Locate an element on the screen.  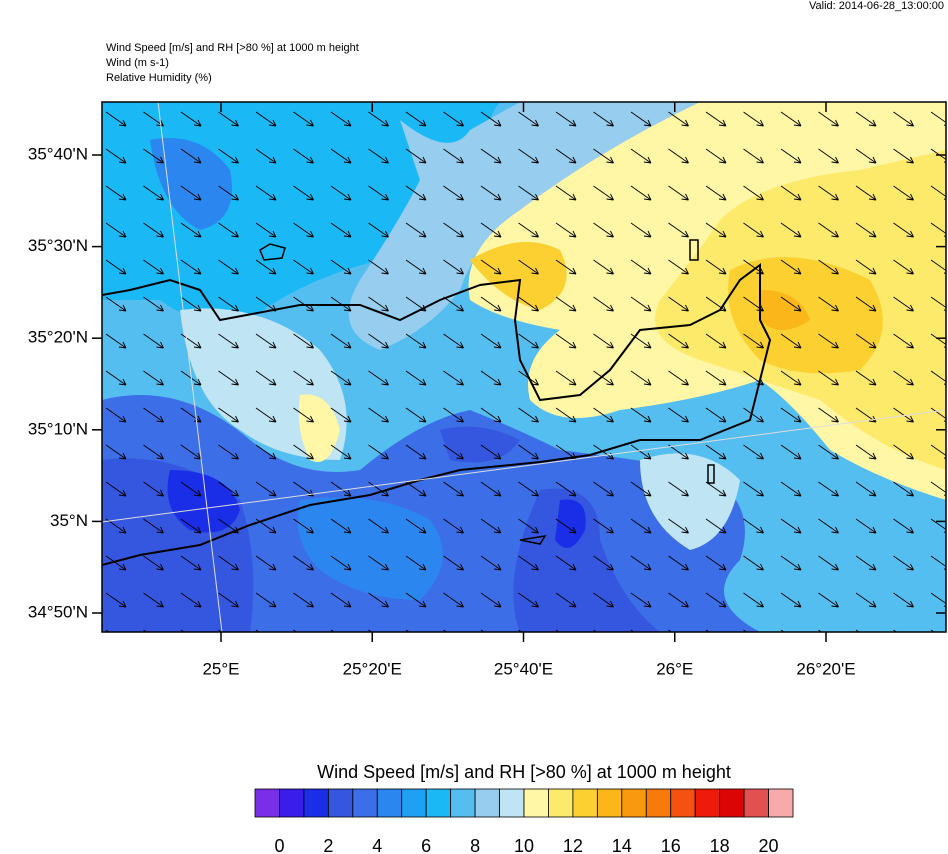
lon-label: 25°E is located at coordinates (220, 668).